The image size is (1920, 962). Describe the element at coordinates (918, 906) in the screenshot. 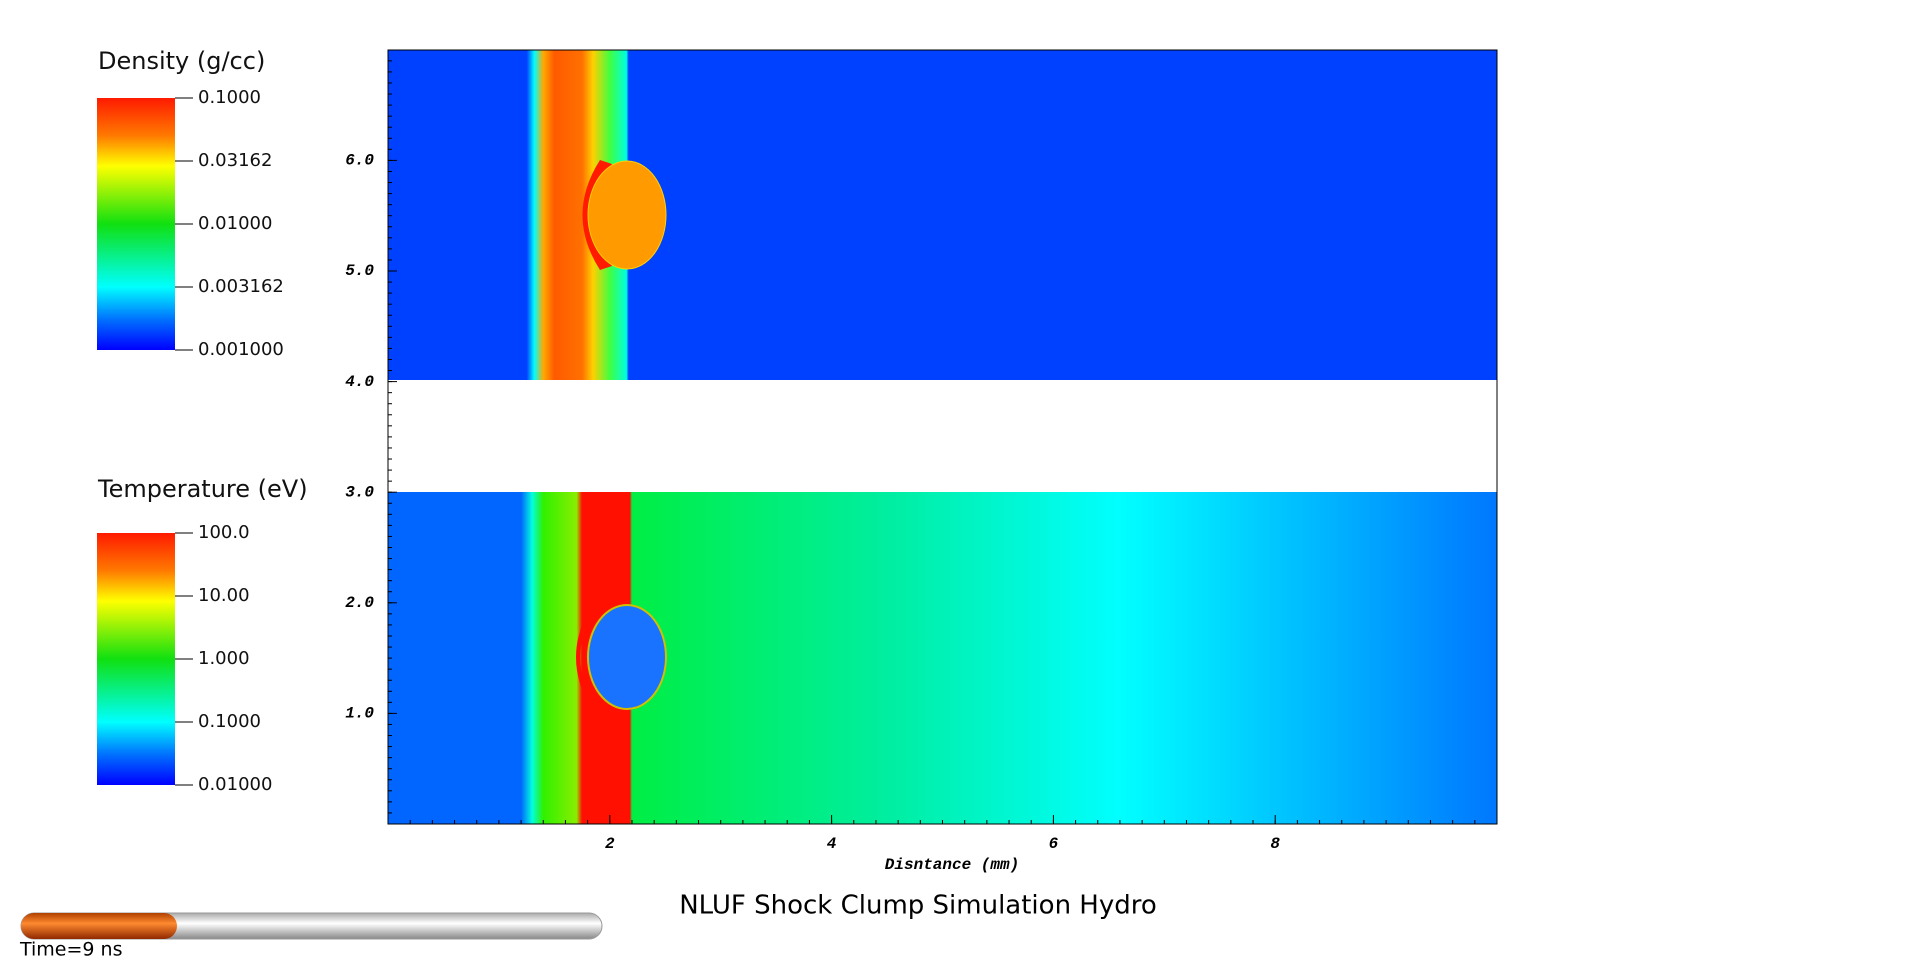

I see `plot-title: NLUF Shock Clump Simulation Hydro` at that location.